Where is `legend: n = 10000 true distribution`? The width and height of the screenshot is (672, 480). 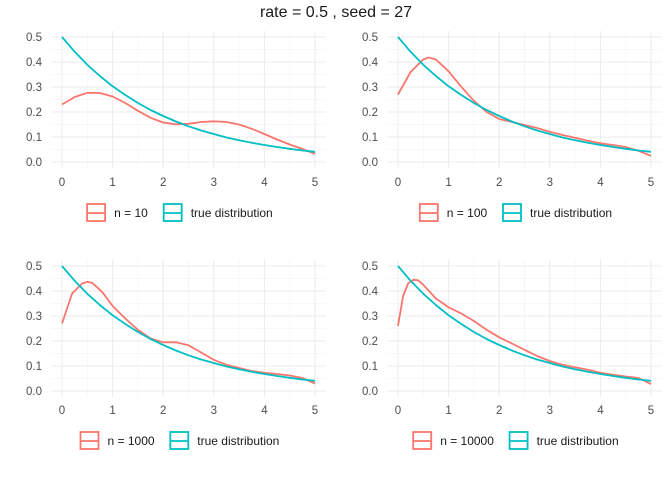
legend: n = 10000 true distribution is located at coordinates (515, 440).